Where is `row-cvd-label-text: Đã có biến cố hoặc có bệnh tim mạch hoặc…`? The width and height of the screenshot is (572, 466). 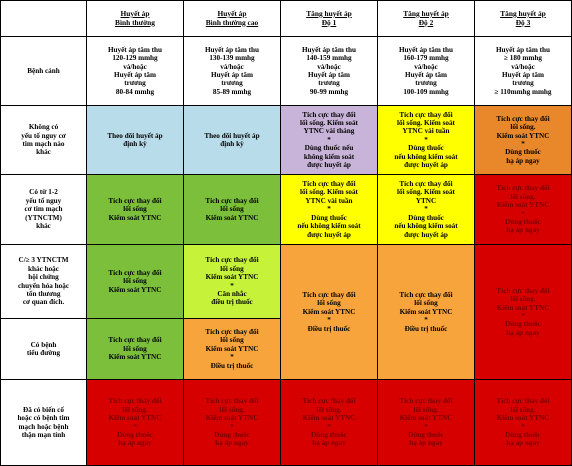
row-cvd-label-text: Đã có biến cố hoặc có bệnh tim mạch hoặc… is located at coordinates (43, 422).